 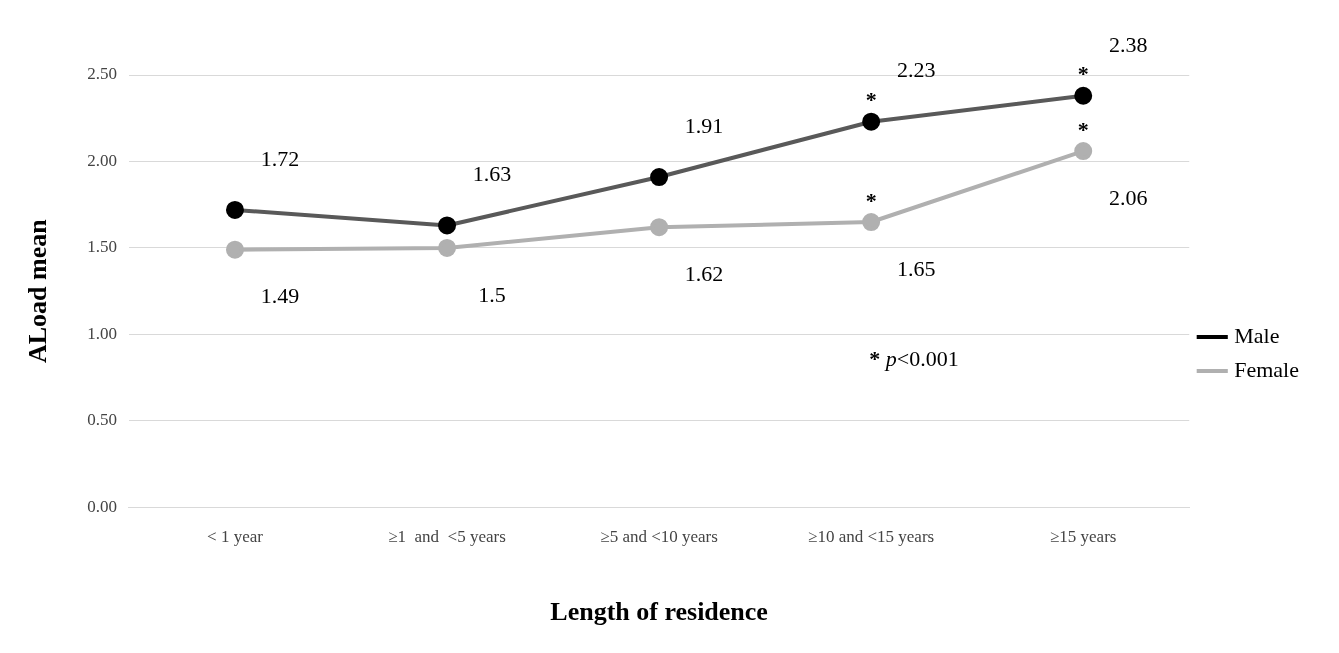 What do you see at coordinates (1267, 369) in the screenshot?
I see `legend-label: Female` at bounding box center [1267, 369].